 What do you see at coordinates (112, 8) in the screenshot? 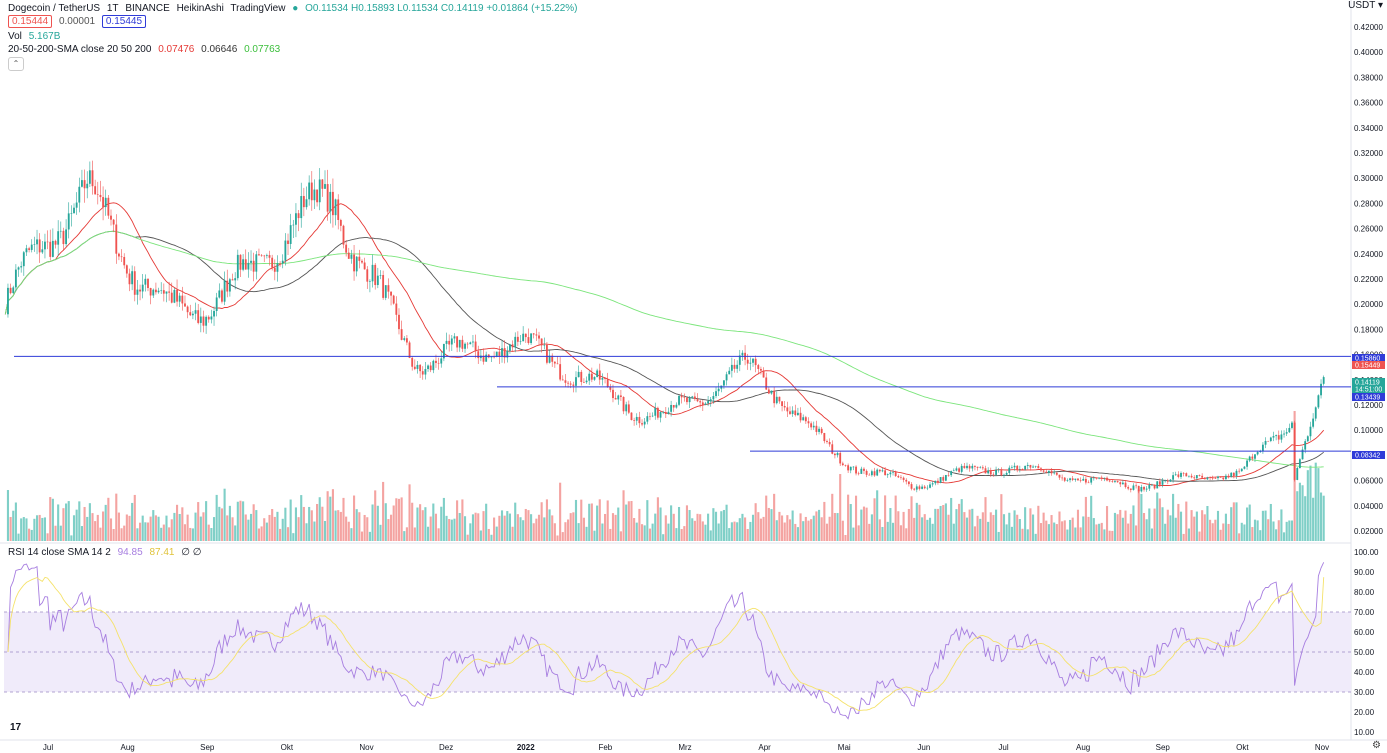
I see `interval-label: 1T` at bounding box center [112, 8].